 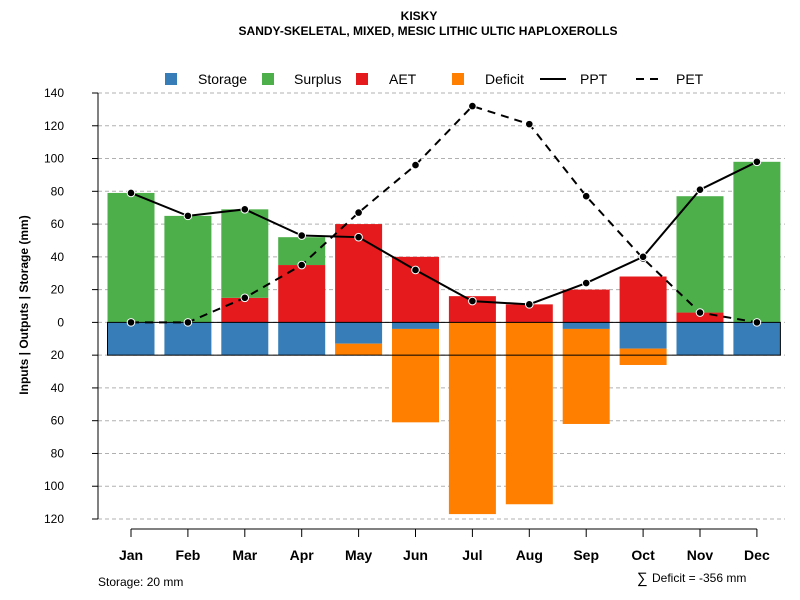 I want to click on x-axis: Jan Feb Mar Apr May Jun Jul Aug Sep Oct Nov Dec, so click(x=444, y=545).